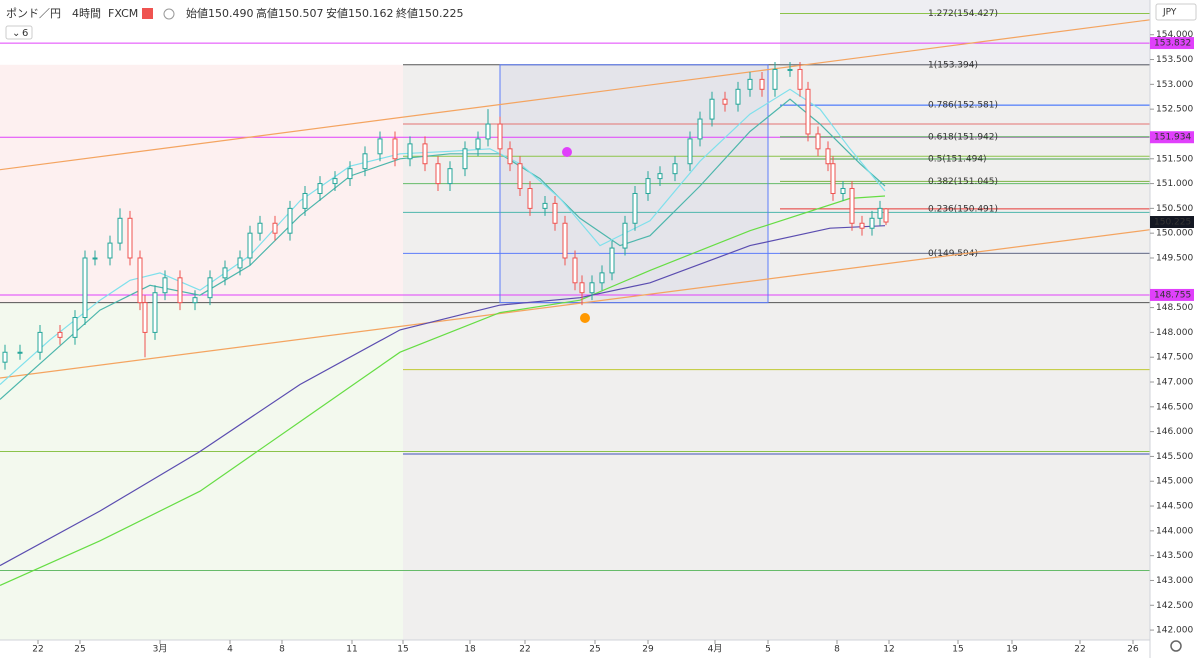 This screenshot has width=1200, height=658. What do you see at coordinates (1174, 432) in the screenshot?
I see `y-tick-label: 146.000` at bounding box center [1174, 432].